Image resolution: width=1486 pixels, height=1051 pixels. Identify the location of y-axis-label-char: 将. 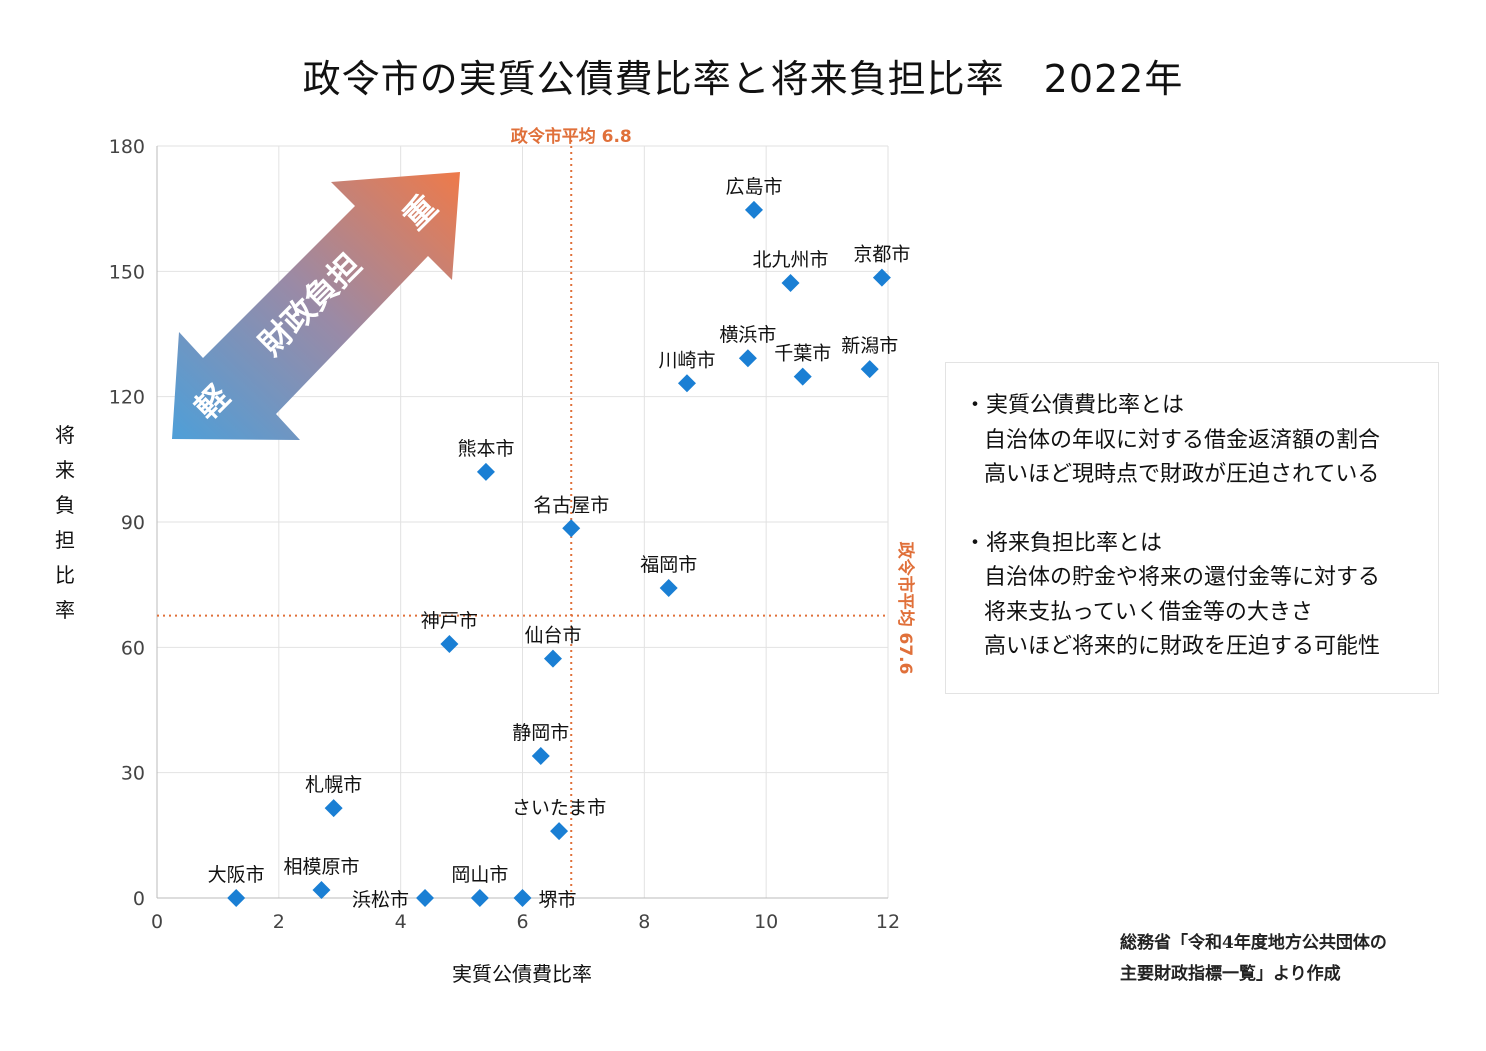
(65, 435).